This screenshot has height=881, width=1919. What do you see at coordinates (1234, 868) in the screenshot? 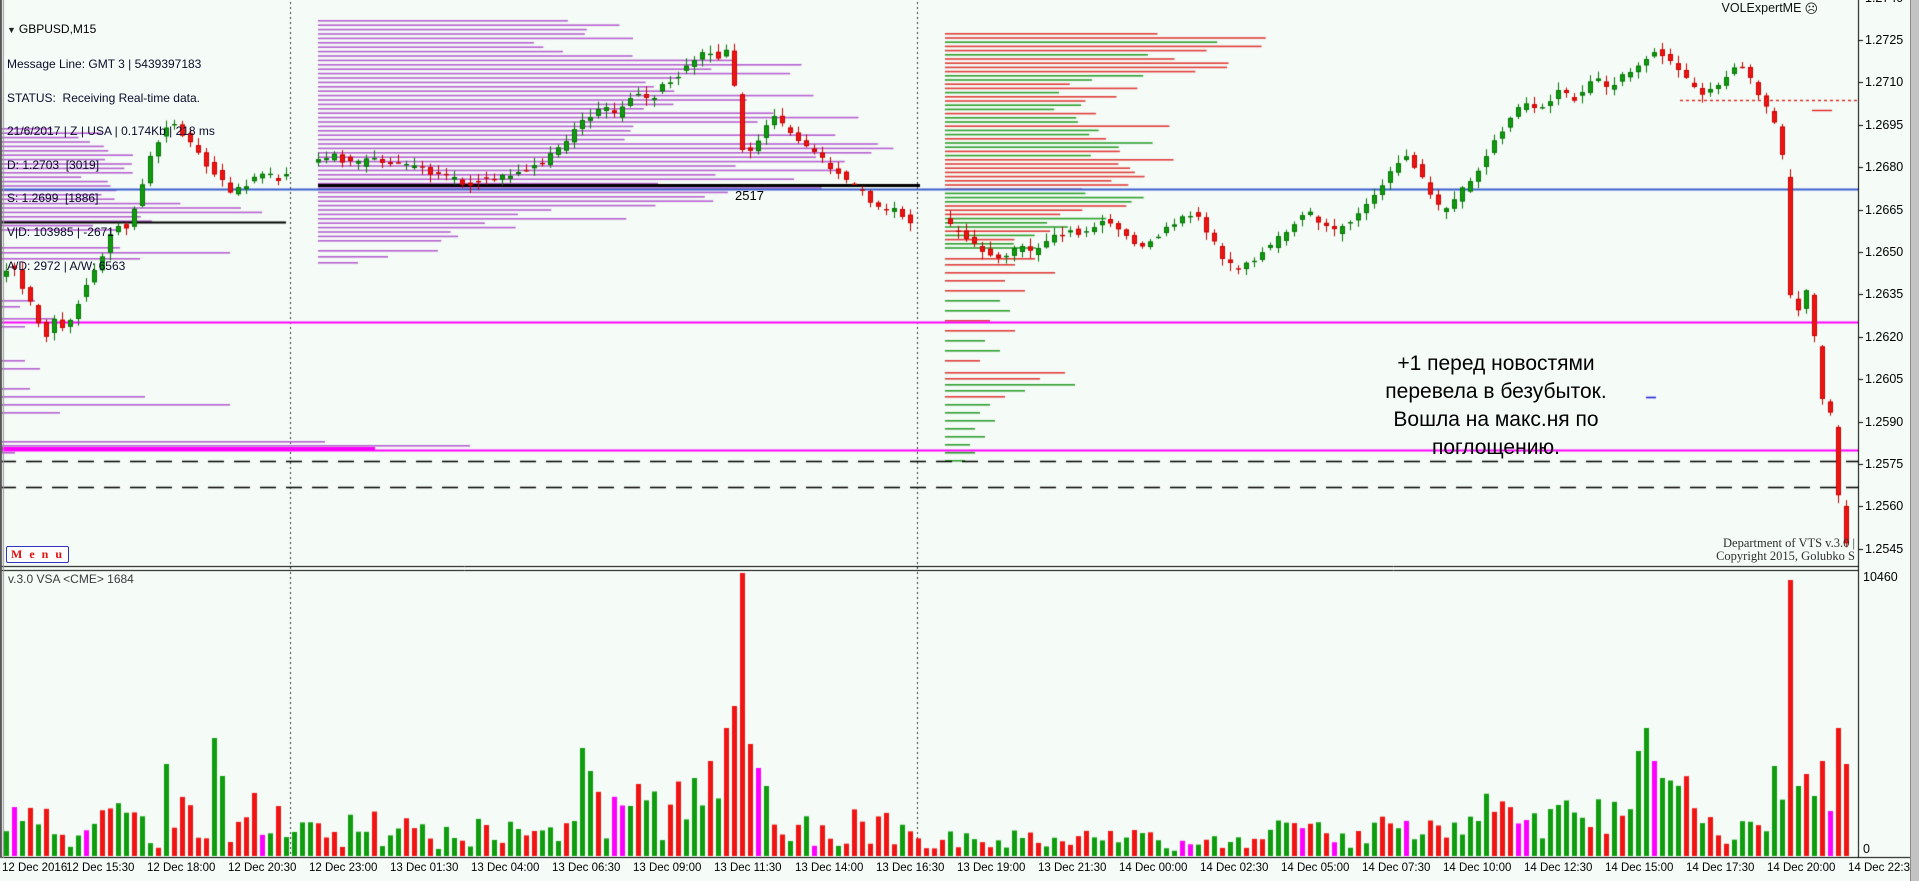
I see `time-axis-label: 14 Dec 02:30` at bounding box center [1234, 868].